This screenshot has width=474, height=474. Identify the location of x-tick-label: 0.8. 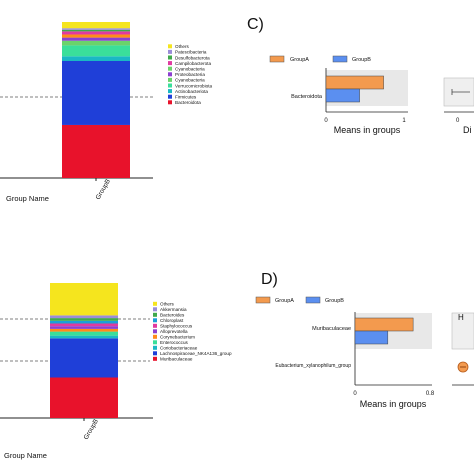
(430, 394).